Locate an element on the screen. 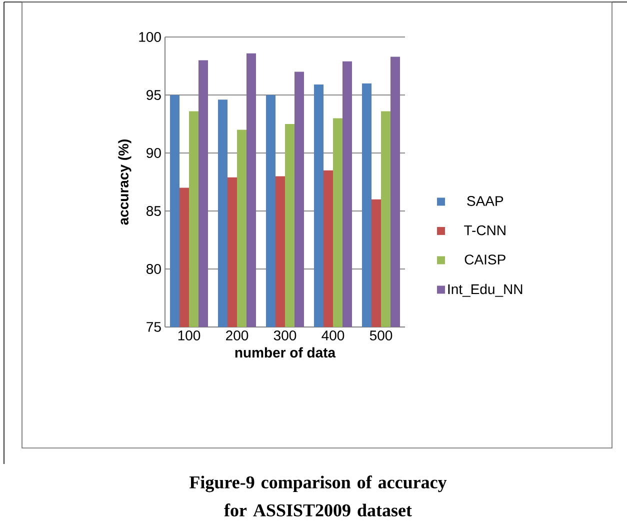  y-tick-label: 90 is located at coordinates (153, 153).